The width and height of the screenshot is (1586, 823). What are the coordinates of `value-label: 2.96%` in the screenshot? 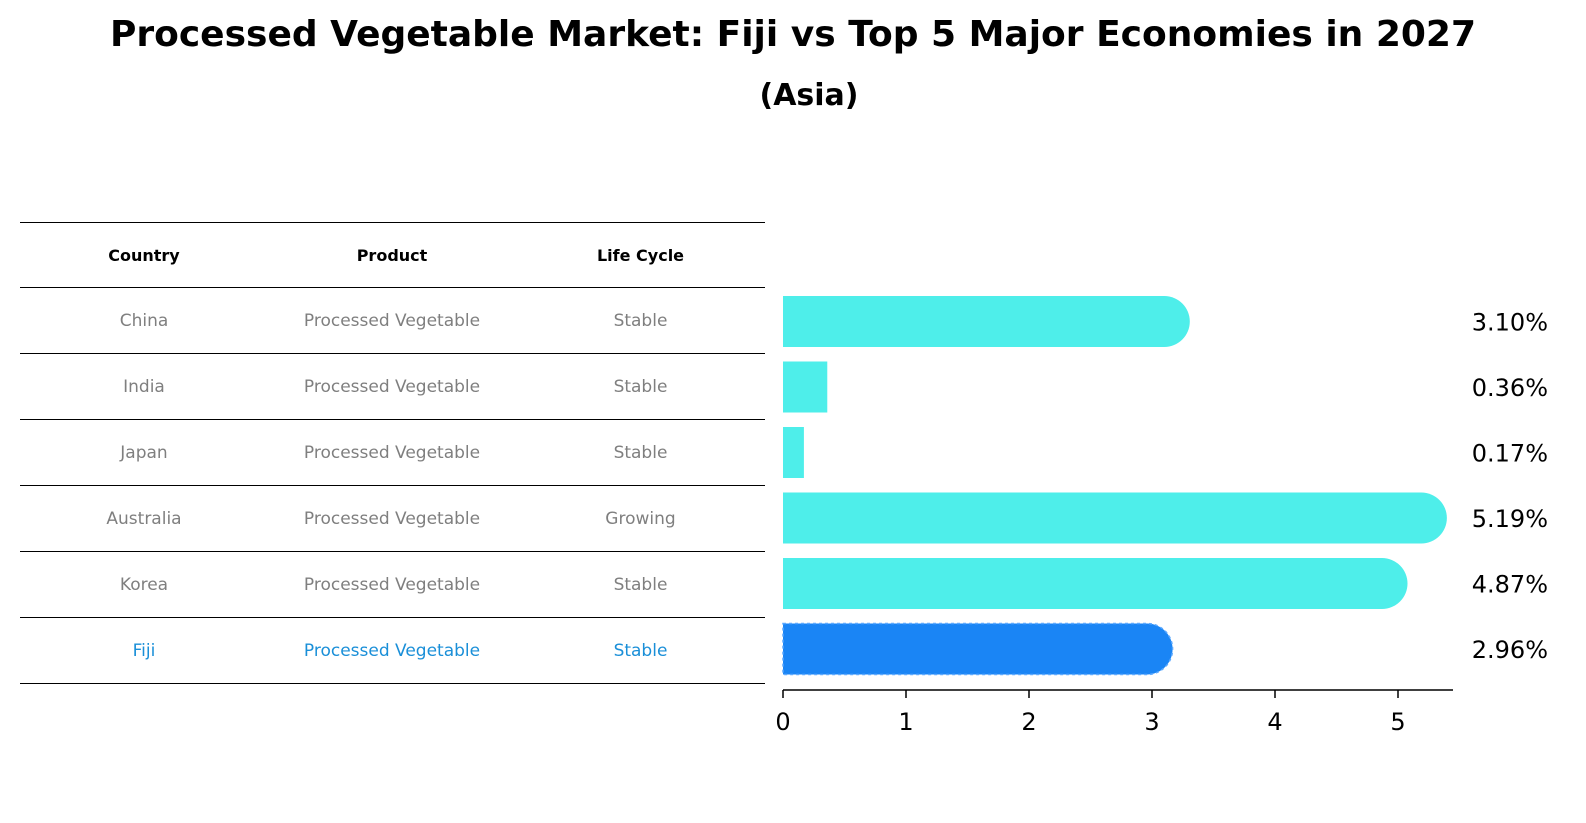 It's located at (1510, 650).